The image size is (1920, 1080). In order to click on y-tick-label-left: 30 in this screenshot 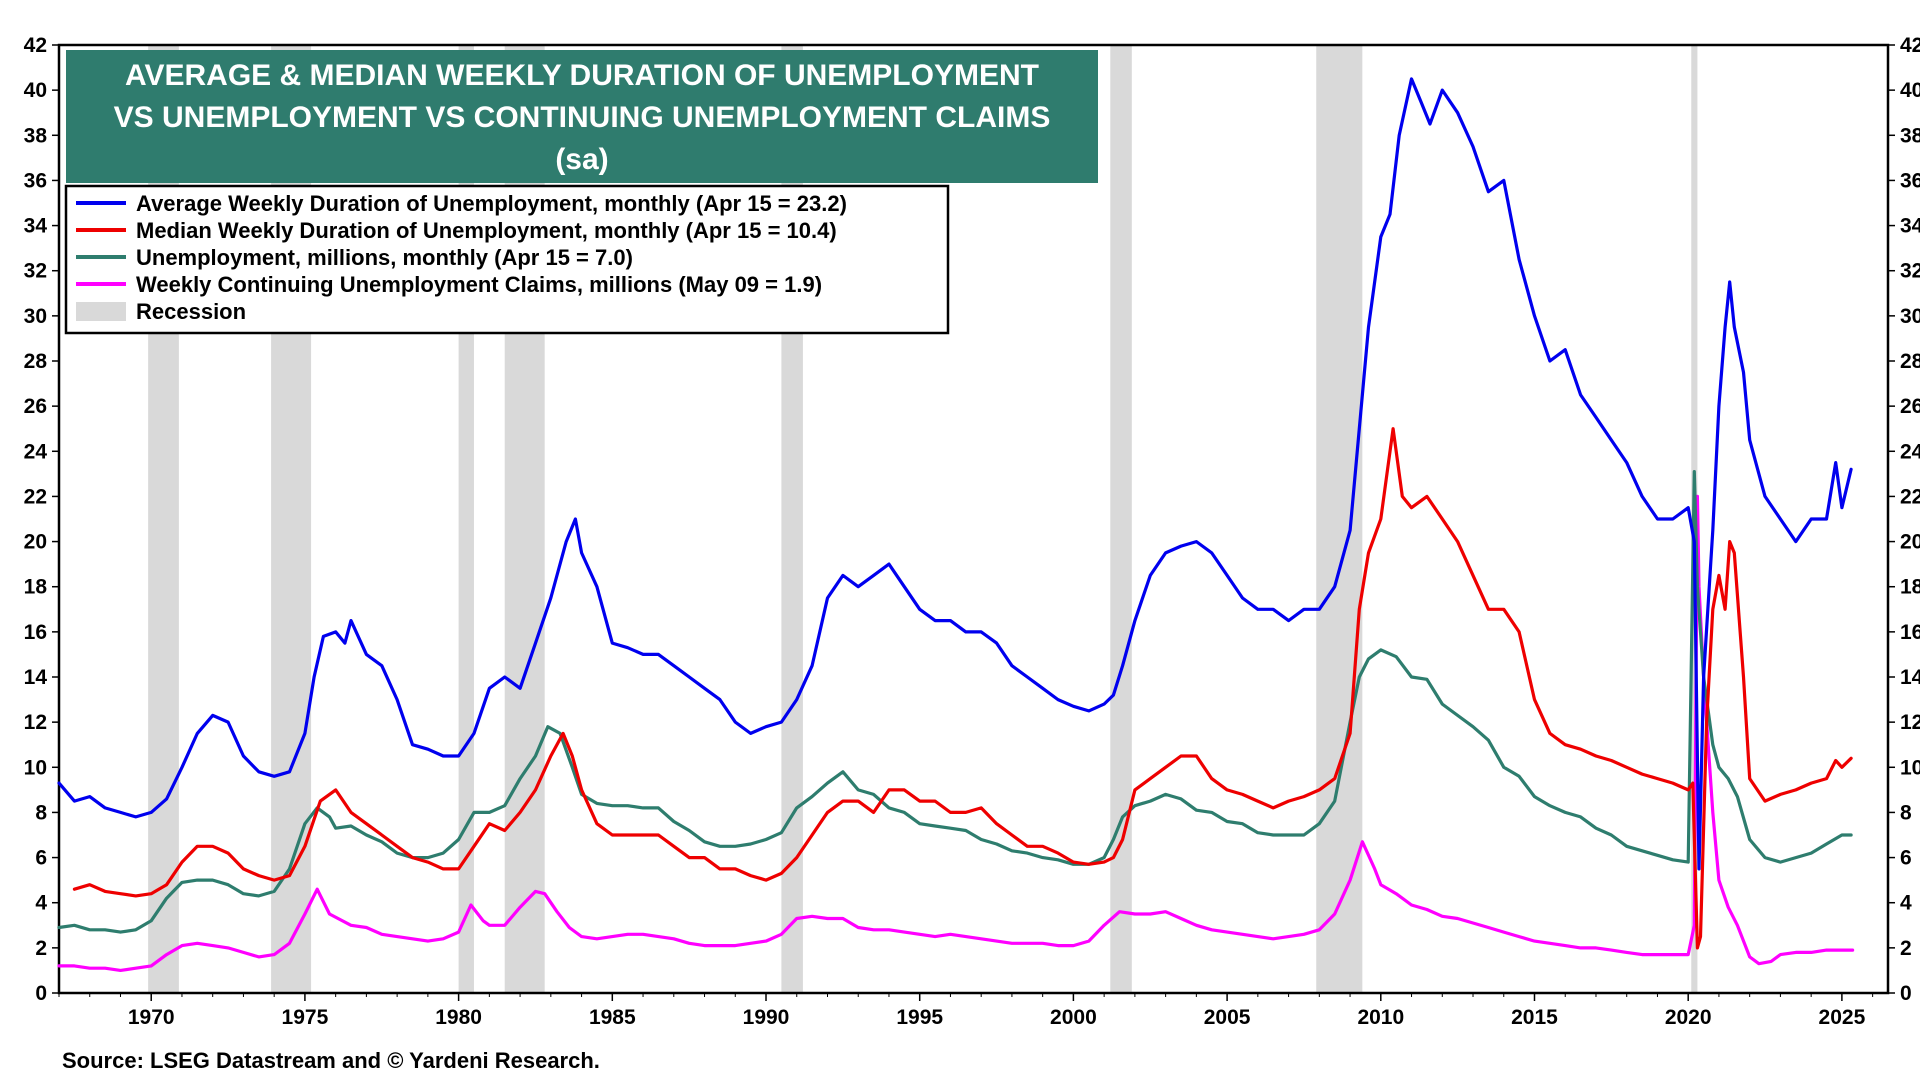, I will do `click(35, 316)`.